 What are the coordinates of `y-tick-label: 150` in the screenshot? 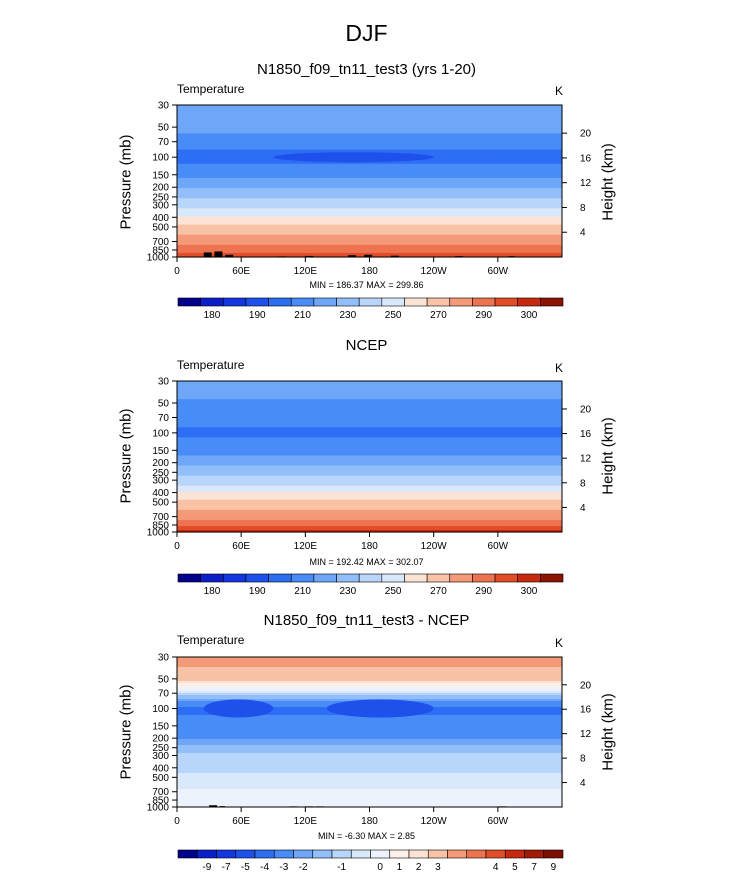 It's located at (160, 451).